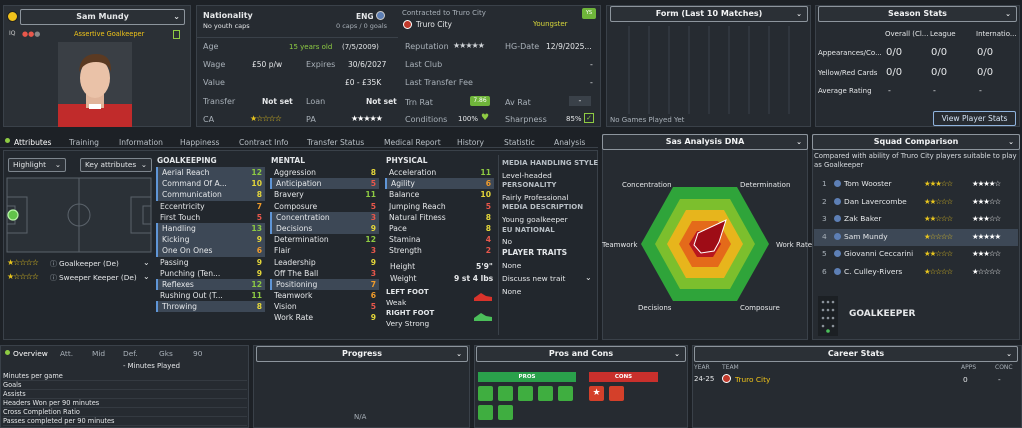  What do you see at coordinates (125, 385) in the screenshot?
I see `overview-stat-row: Goals` at bounding box center [125, 385].